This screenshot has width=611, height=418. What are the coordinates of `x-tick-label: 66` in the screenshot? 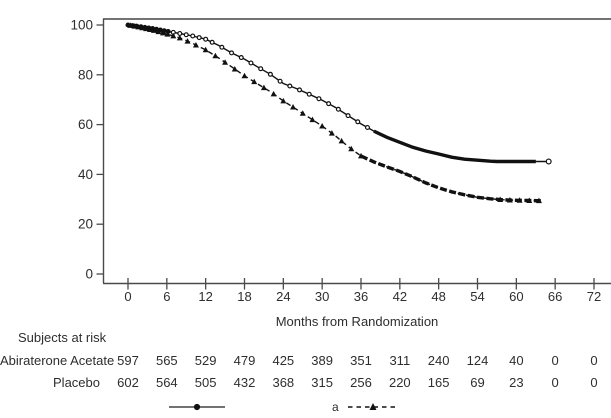 It's located at (555, 296).